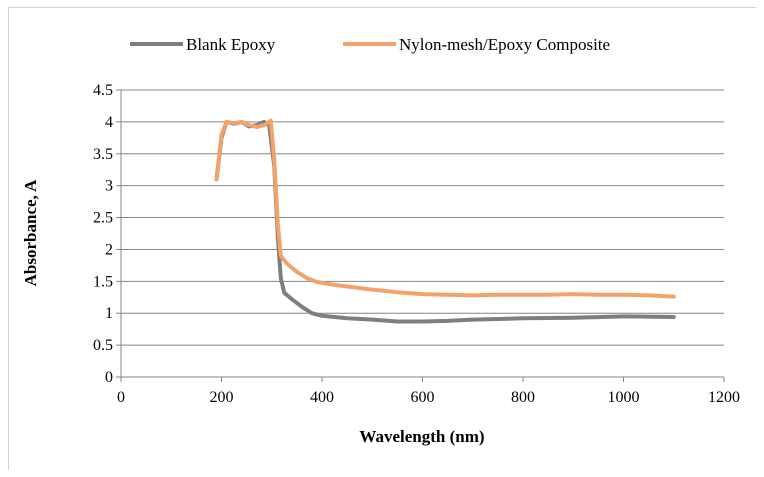  Describe the element at coordinates (121, 397) in the screenshot. I see `x-tick-label: 0` at that location.